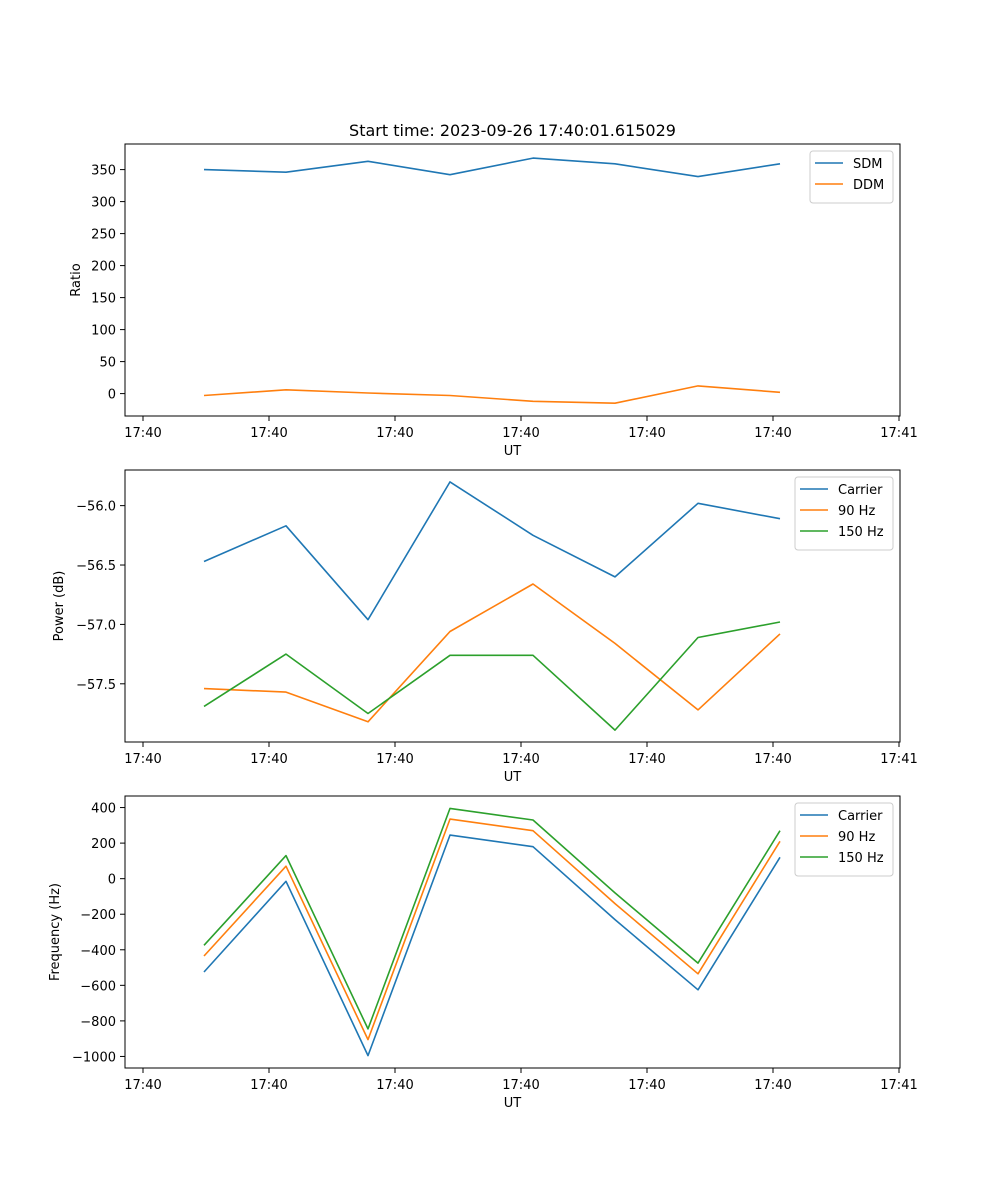 The image size is (1000, 1200). I want to click on y-tick-label: 400, so click(103, 809).